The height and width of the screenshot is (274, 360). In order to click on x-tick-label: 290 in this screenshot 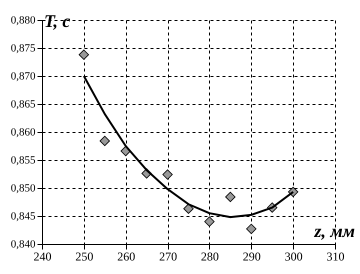, I will do `click(251, 257)`.